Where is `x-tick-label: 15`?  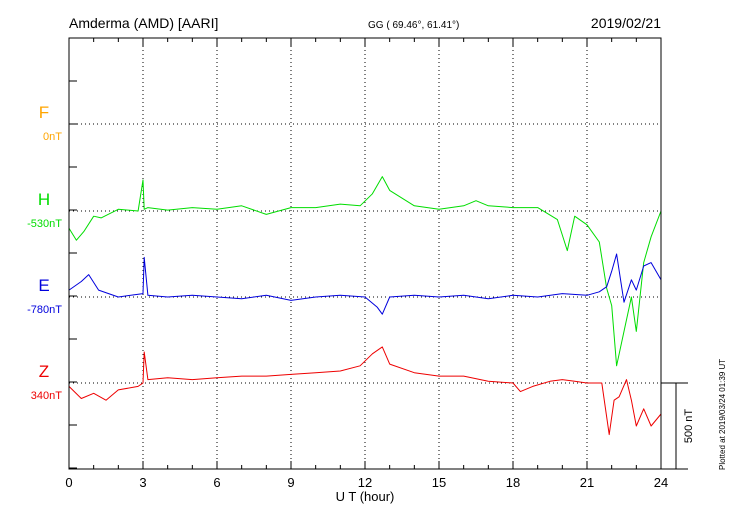
x-tick-label: 15 is located at coordinates (439, 482).